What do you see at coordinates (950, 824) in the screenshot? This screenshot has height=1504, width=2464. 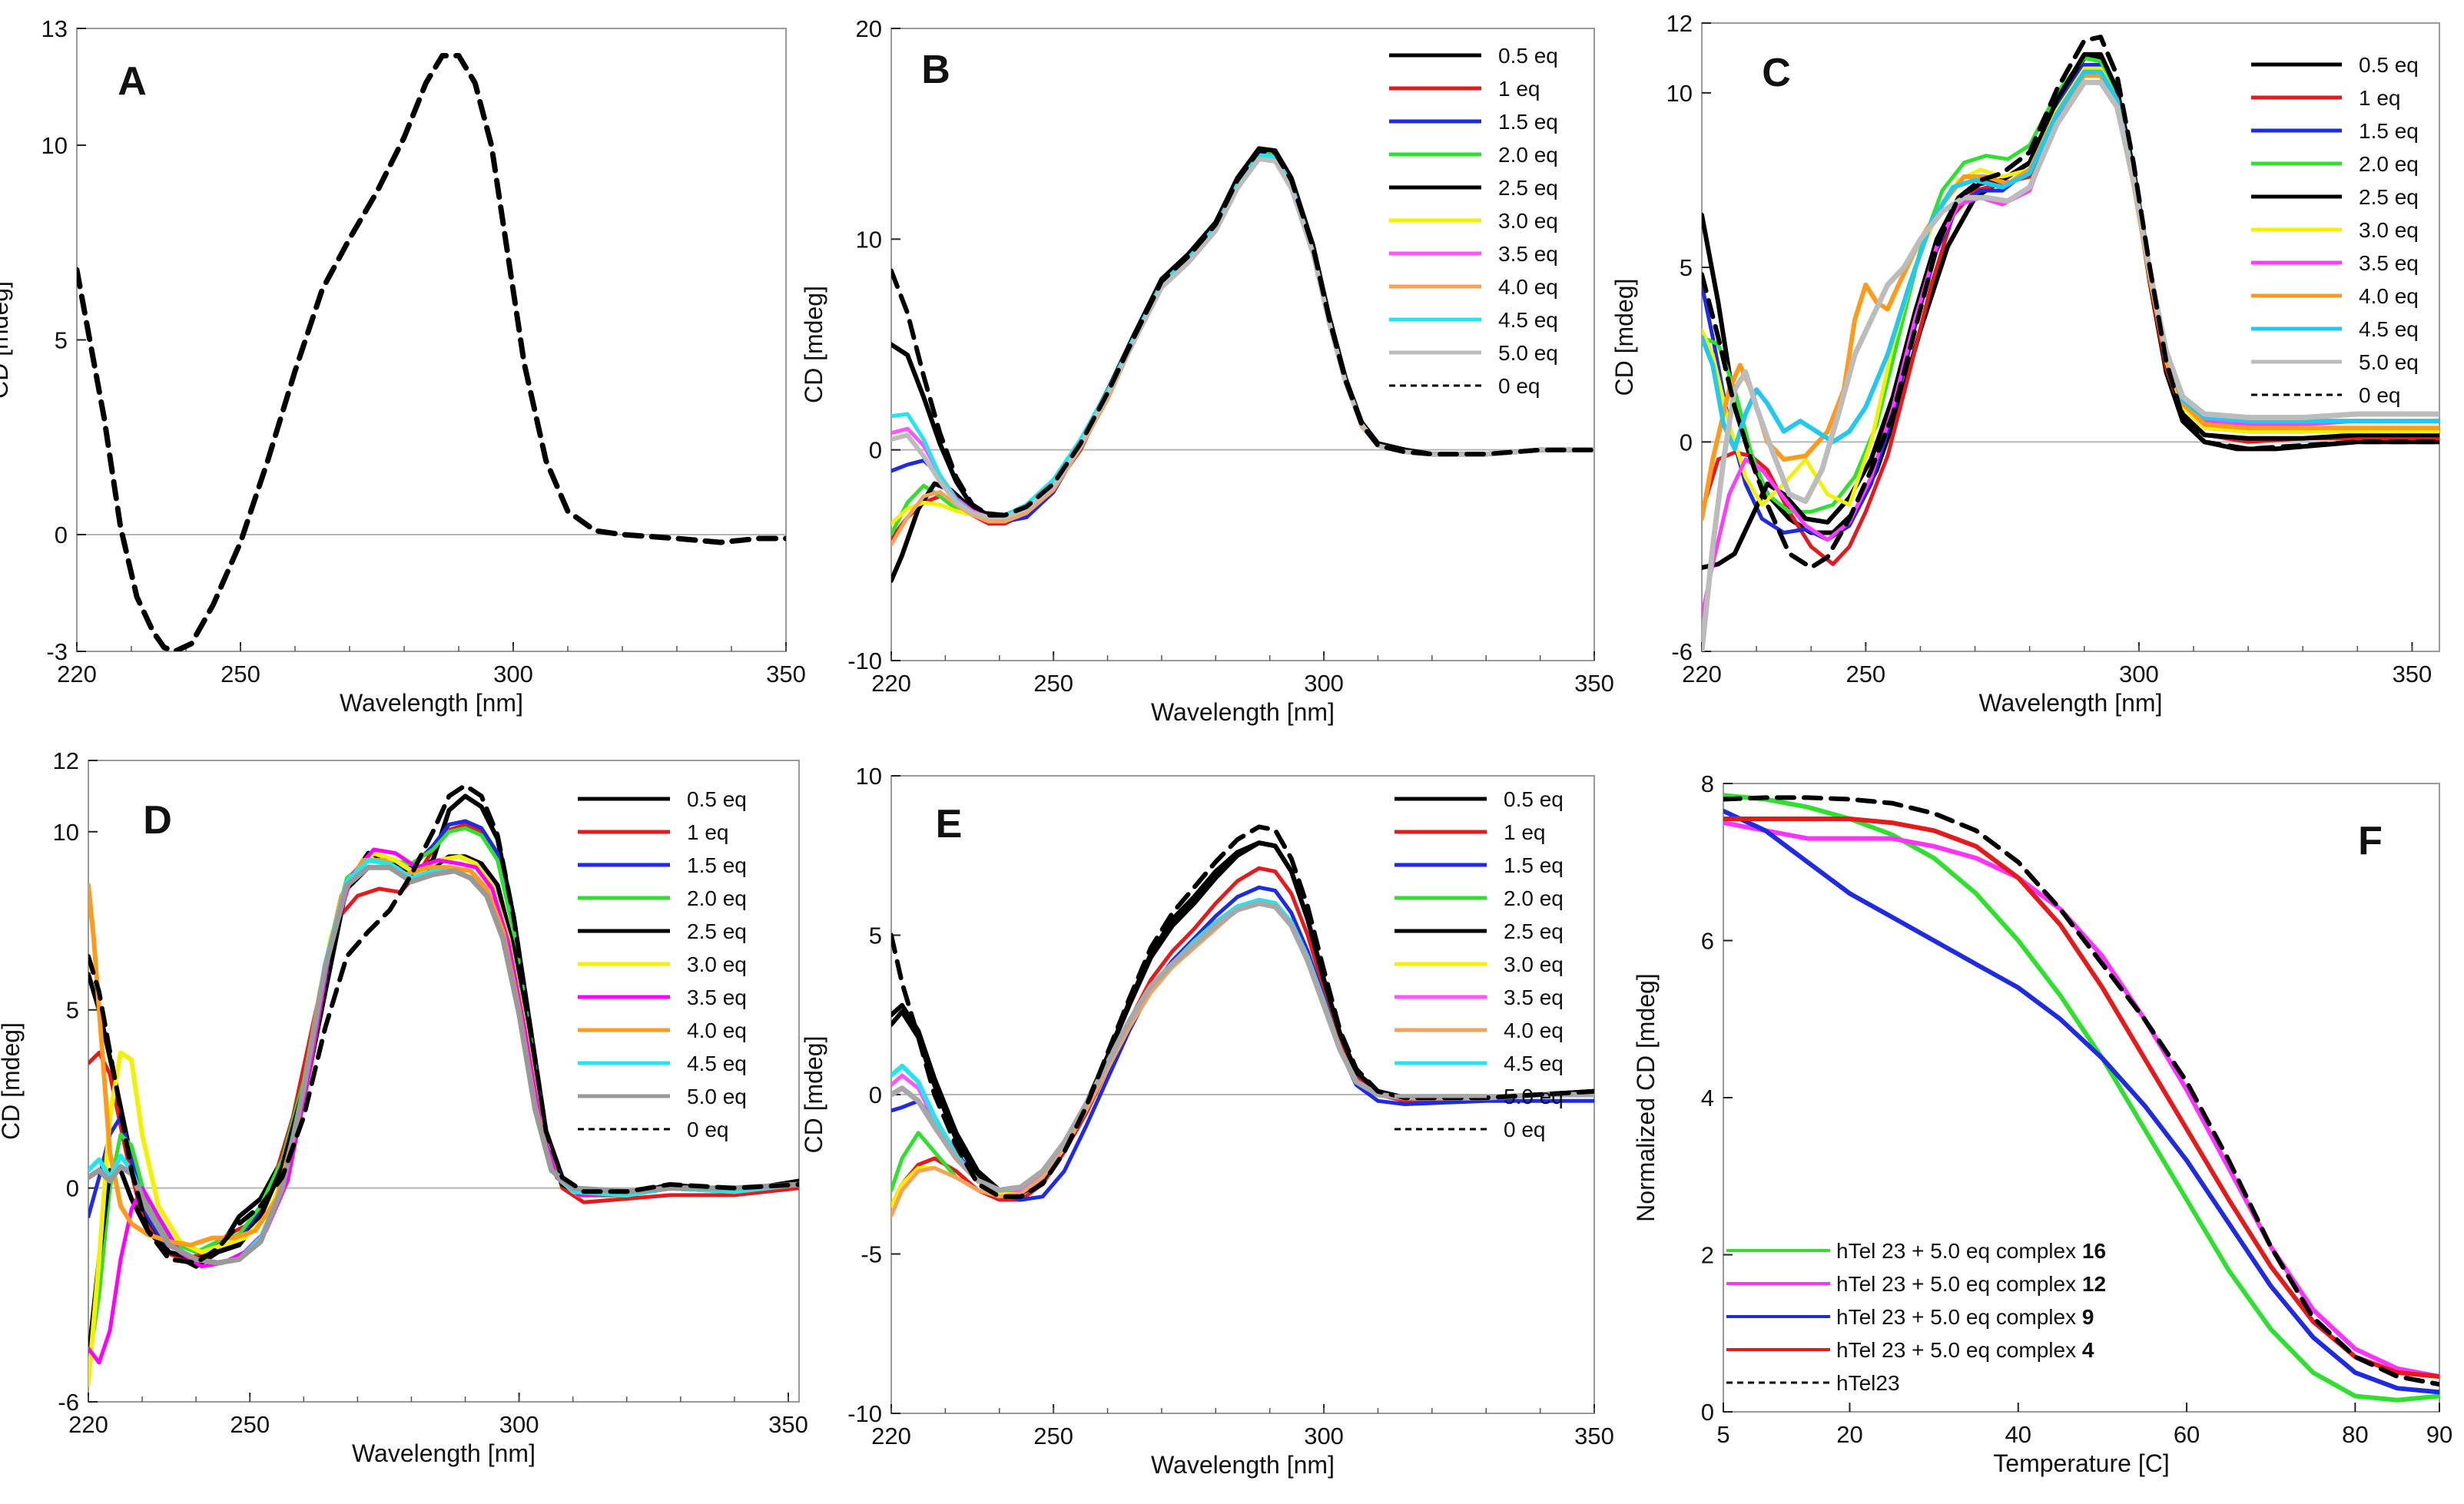 I see `panel-letter: E` at bounding box center [950, 824].